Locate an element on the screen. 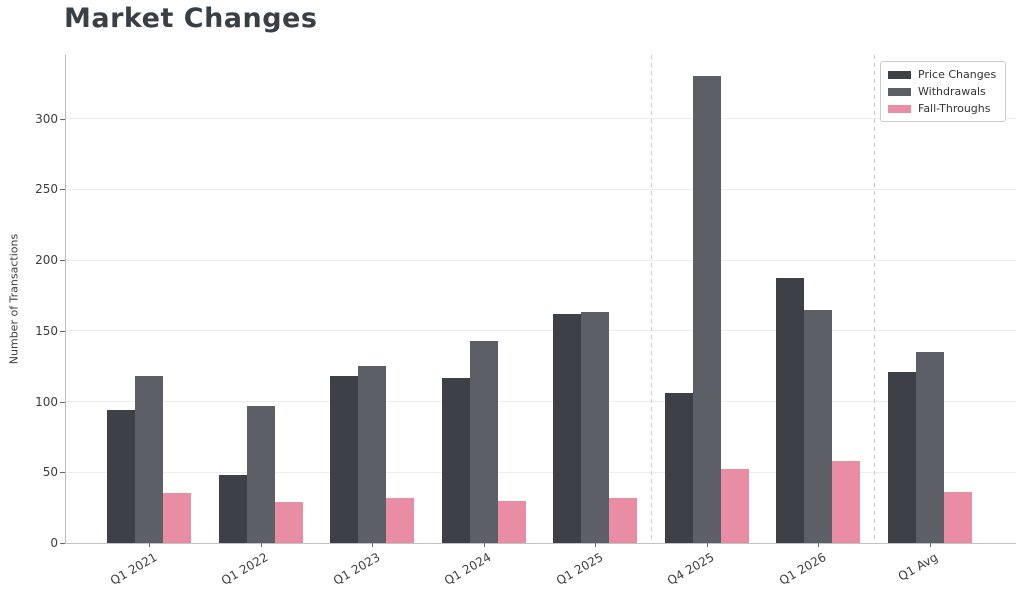  y-tick-label: 100 is located at coordinates (46, 401).